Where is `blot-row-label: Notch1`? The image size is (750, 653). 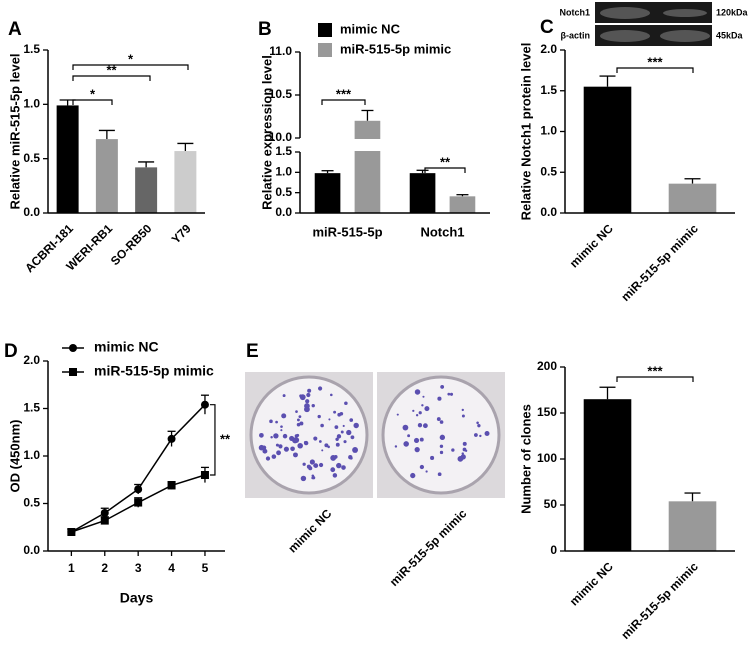
blot-row-label: Notch1 is located at coordinates (574, 12).